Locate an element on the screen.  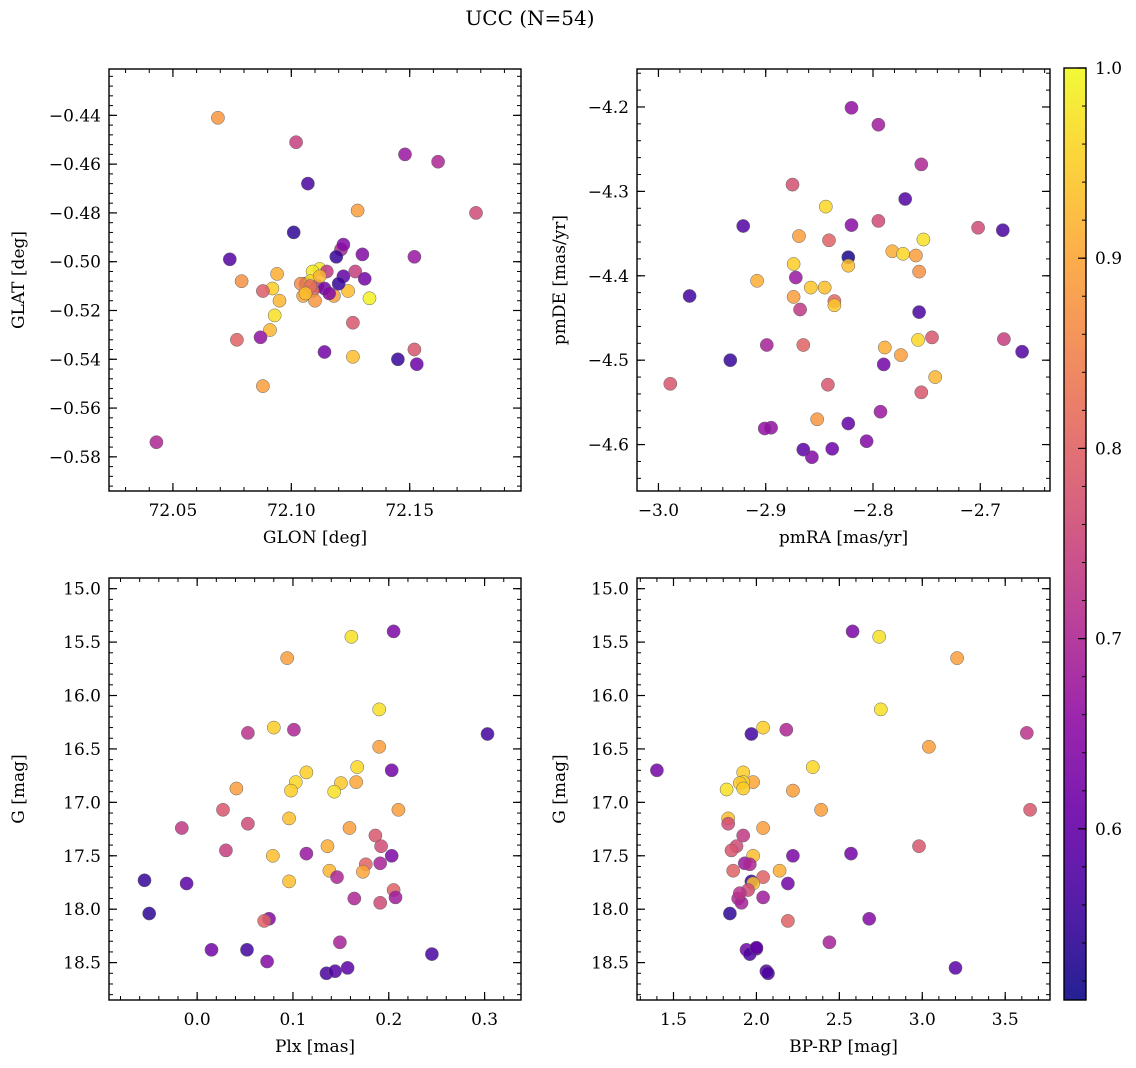
y-tick-label: 15.5 is located at coordinates (82, 643).